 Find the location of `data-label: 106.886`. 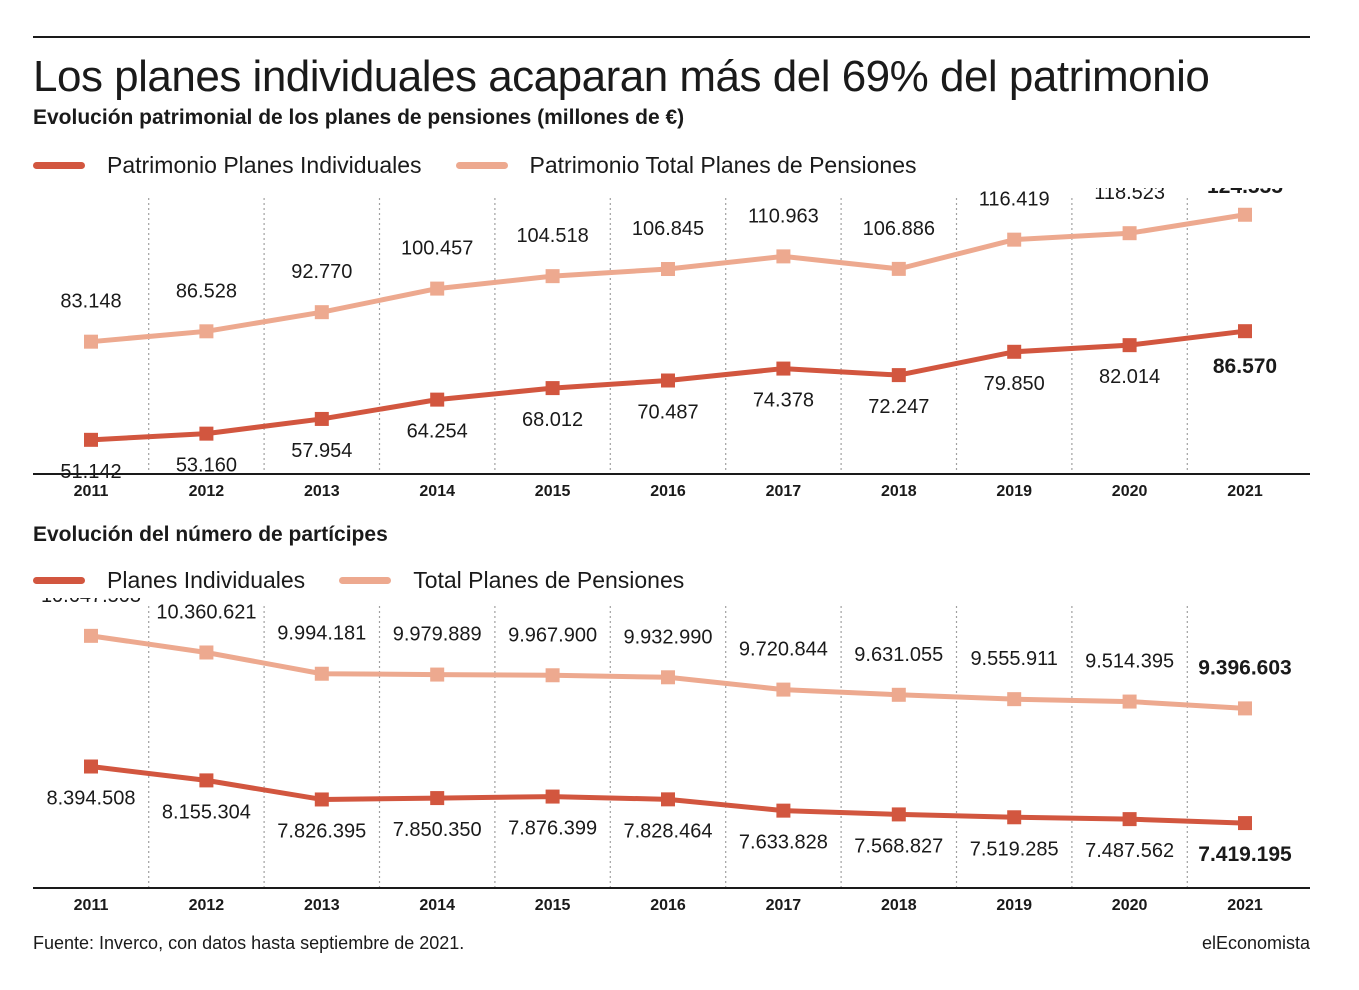

data-label: 106.886 is located at coordinates (899, 229).